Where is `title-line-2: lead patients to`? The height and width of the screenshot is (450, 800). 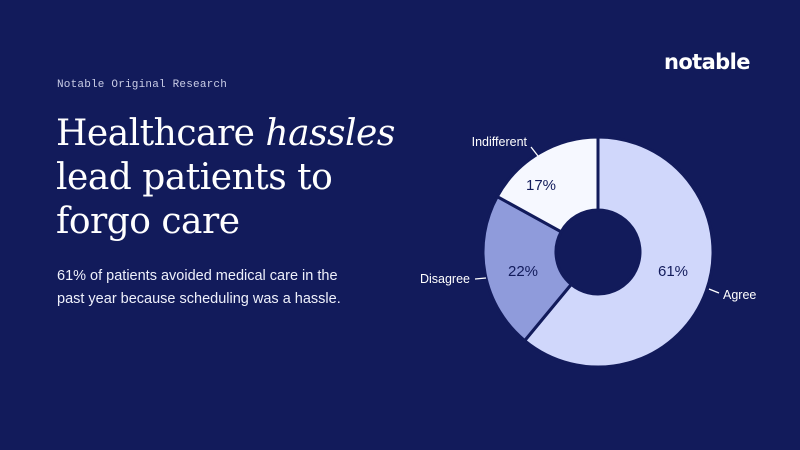 title-line-2: lead patients to is located at coordinates (194, 177).